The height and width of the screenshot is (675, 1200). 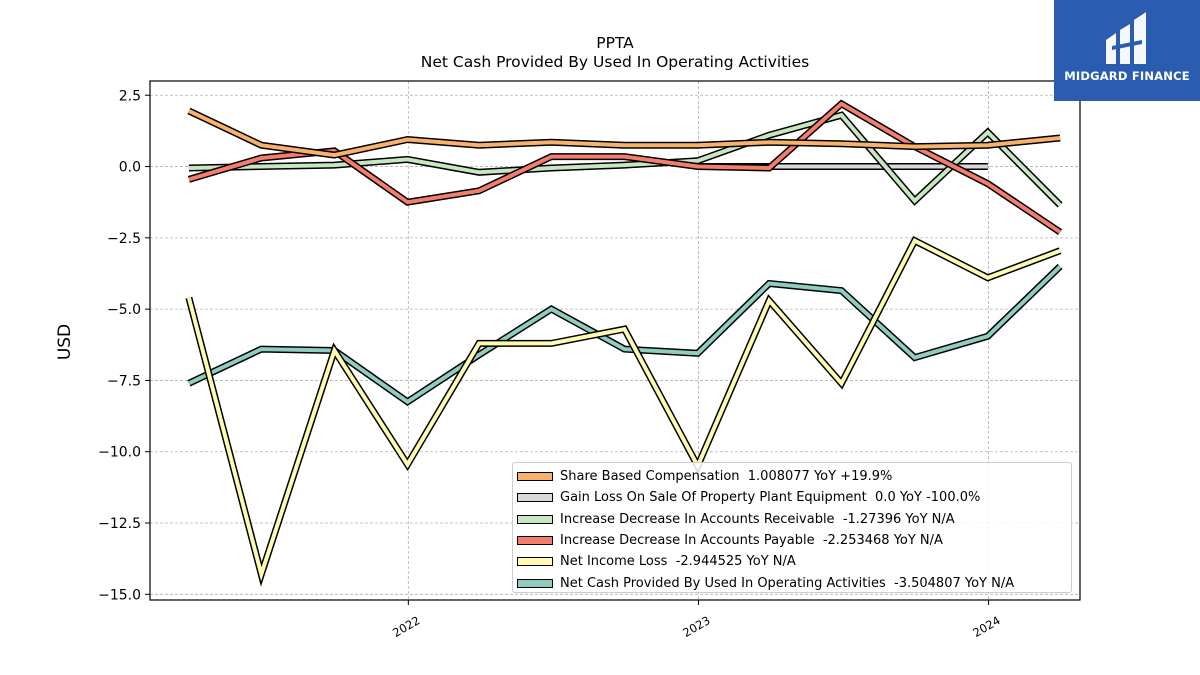 I want to click on y-tick-label: −12.5, so click(x=119, y=524).